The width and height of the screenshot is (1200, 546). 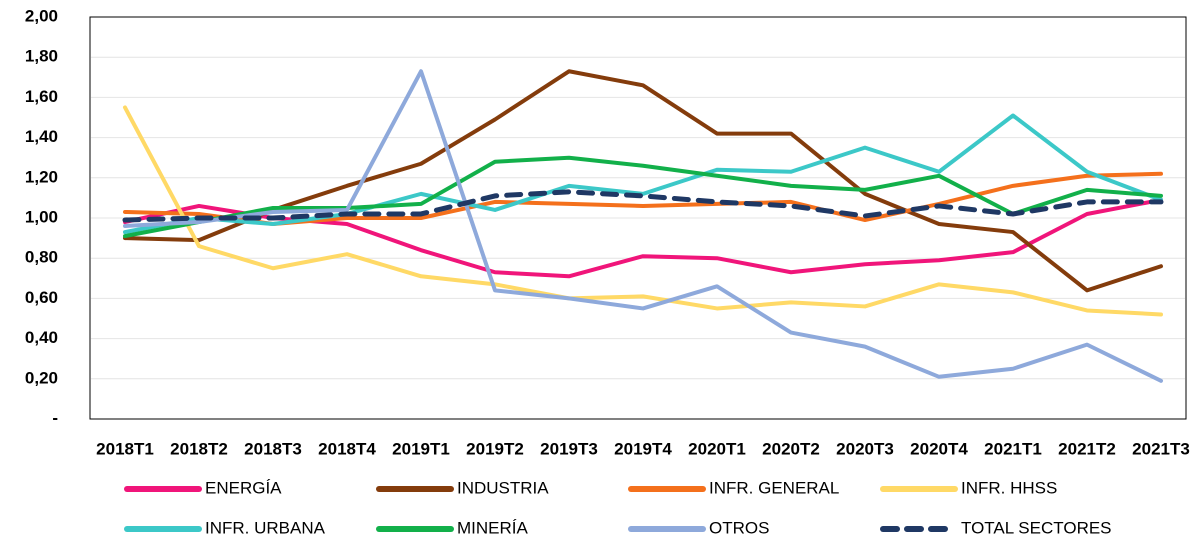 I want to click on y-tick-label: 1,20, so click(x=41, y=176).